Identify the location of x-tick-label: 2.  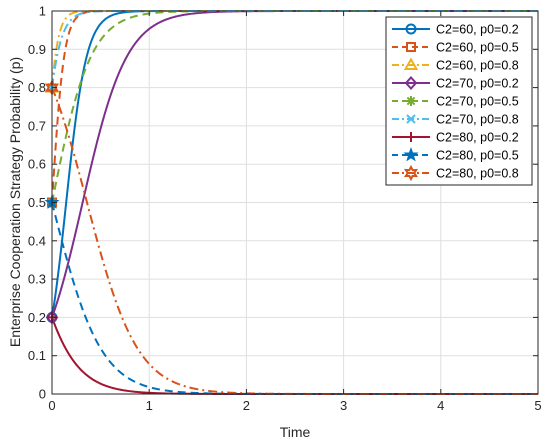
(246, 405).